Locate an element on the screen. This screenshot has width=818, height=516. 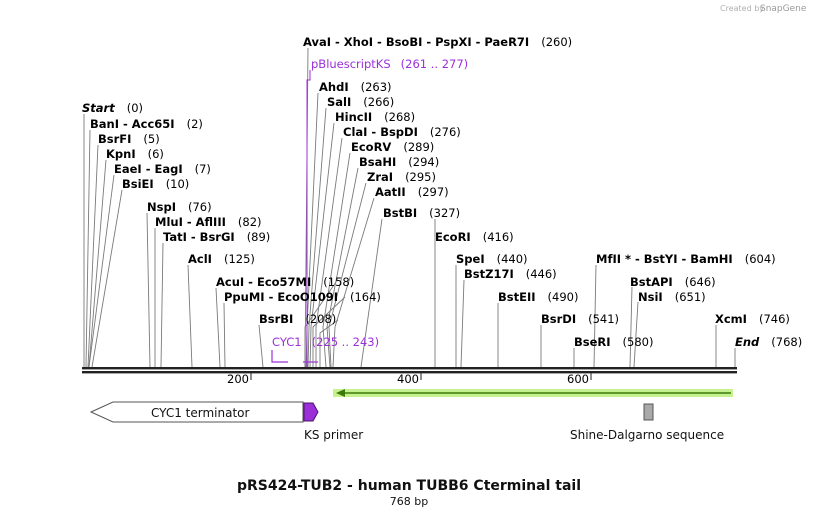
snapgene-credit: Created by SnapGene is located at coordinates (763, 9).